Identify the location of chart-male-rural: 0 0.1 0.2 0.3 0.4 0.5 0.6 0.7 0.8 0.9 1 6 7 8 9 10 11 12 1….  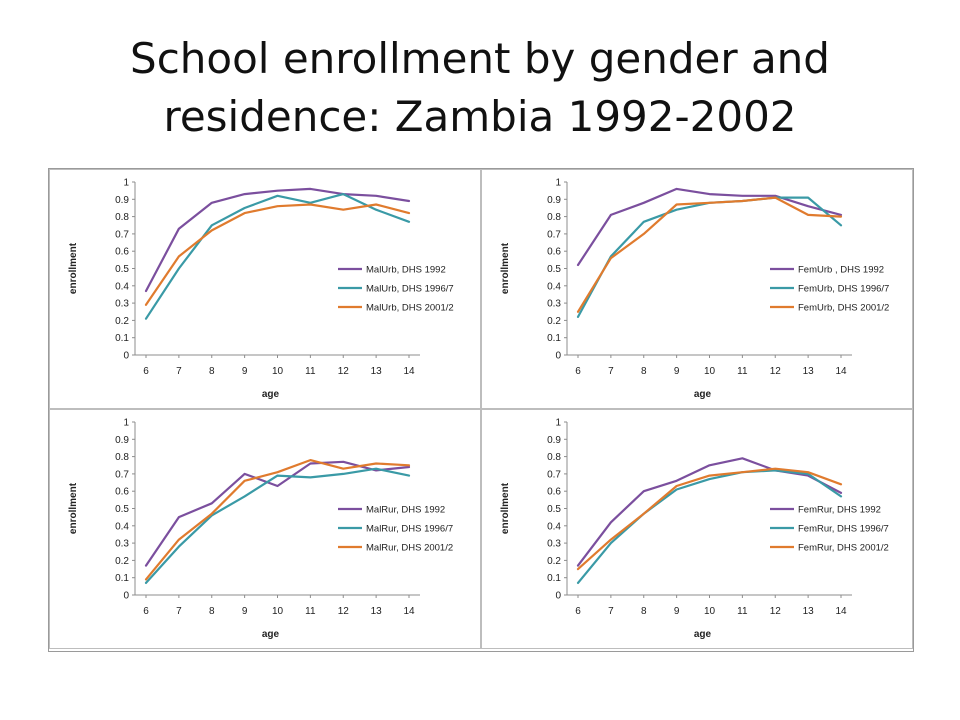
(260, 529).